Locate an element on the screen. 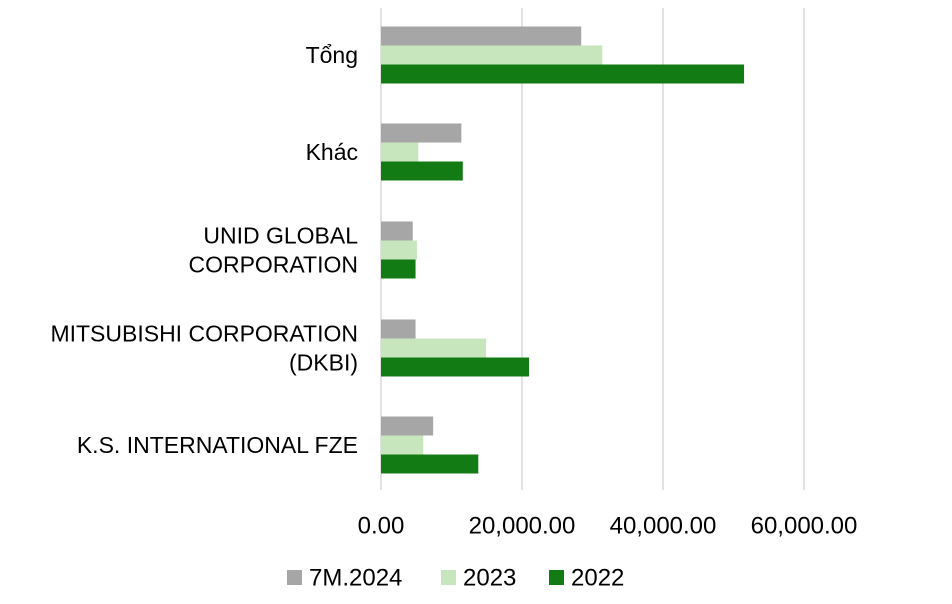 The image size is (952, 604). x-tick-label-1: 20,000.00 is located at coordinates (522, 526).